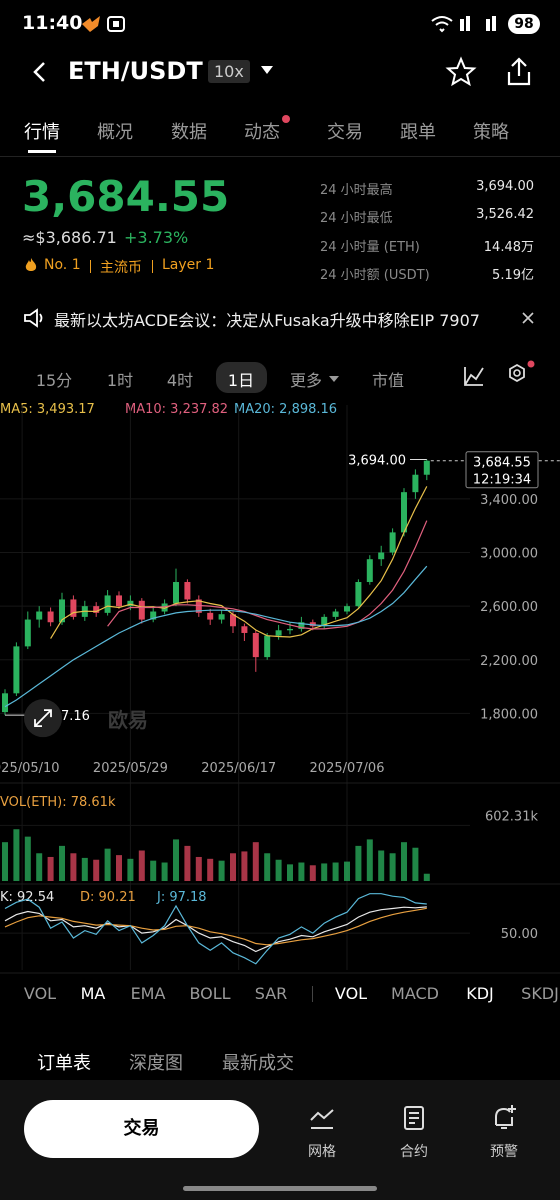  I want to click on stat-label: 24 小时最低, so click(356, 218).